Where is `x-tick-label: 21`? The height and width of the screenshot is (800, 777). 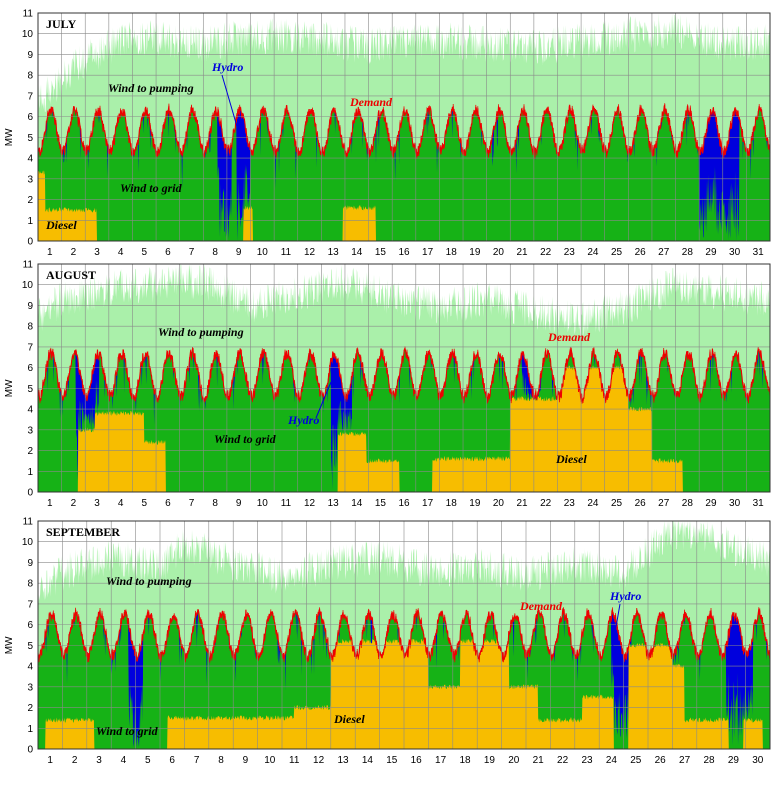 x-tick-label: 21 is located at coordinates (523, 252).